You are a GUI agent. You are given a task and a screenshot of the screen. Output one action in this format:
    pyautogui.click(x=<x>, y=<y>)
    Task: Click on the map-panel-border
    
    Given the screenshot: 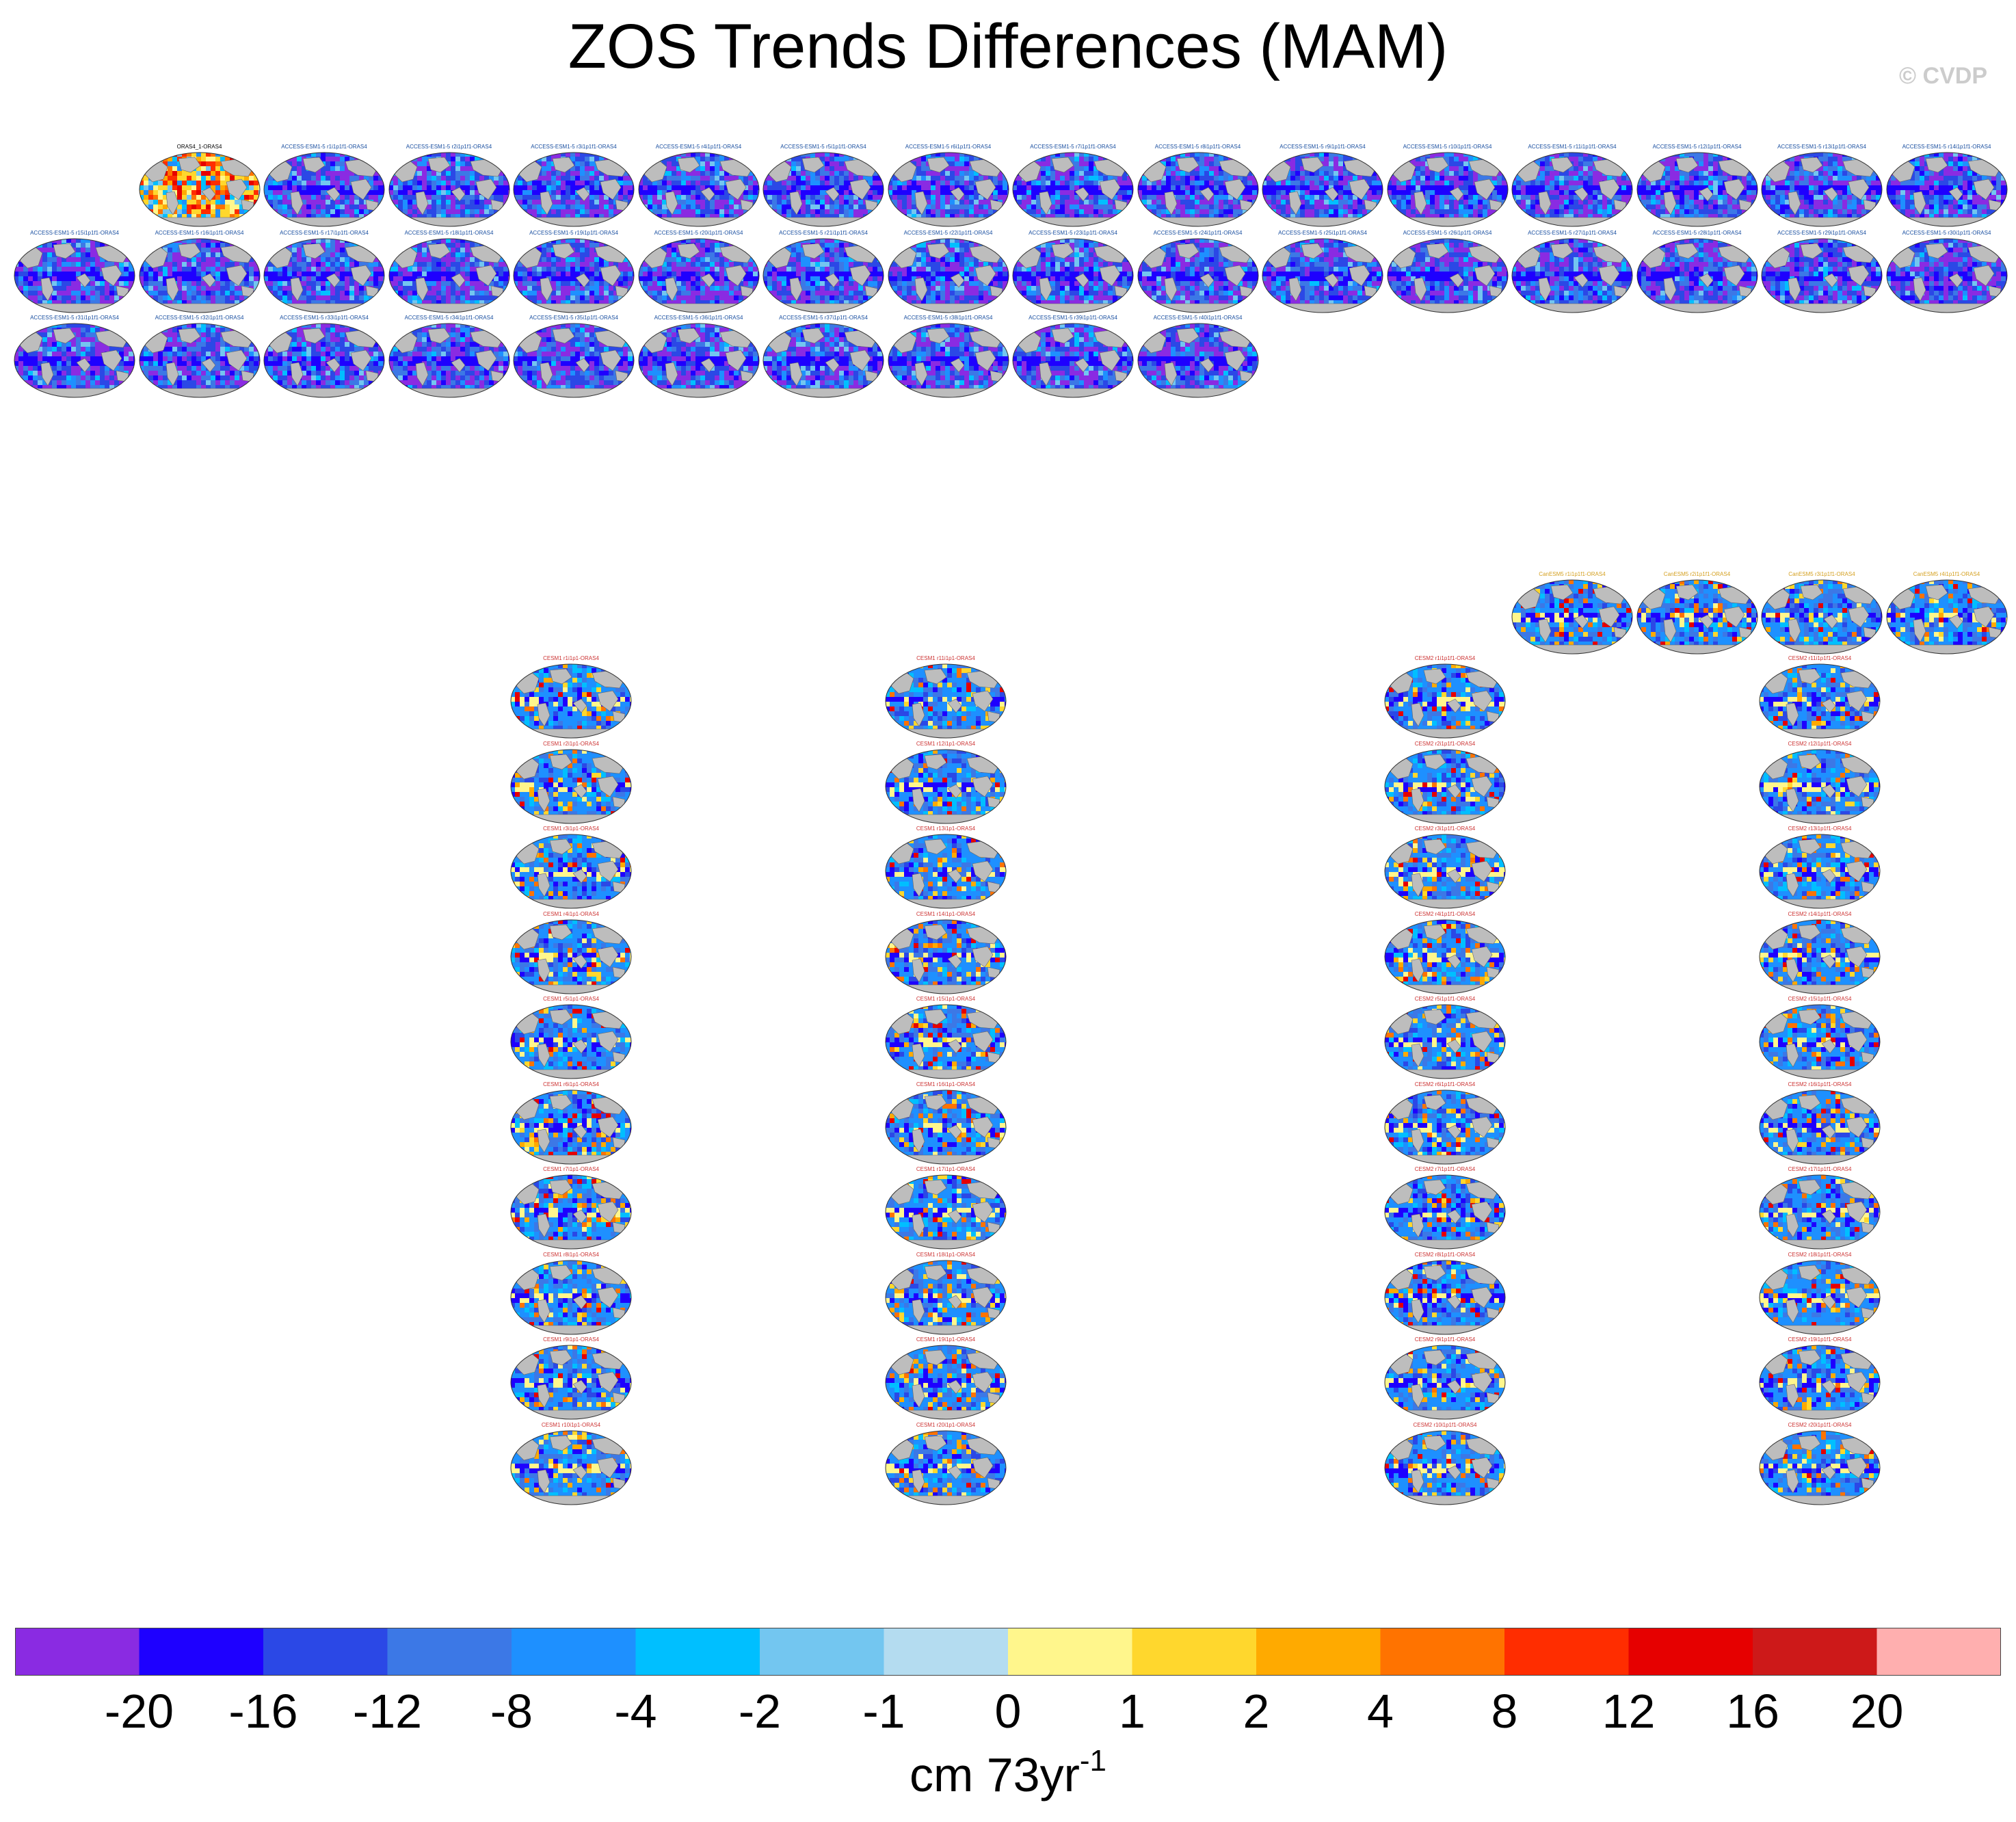 What is the action you would take?
    pyautogui.click(x=1322, y=190)
    